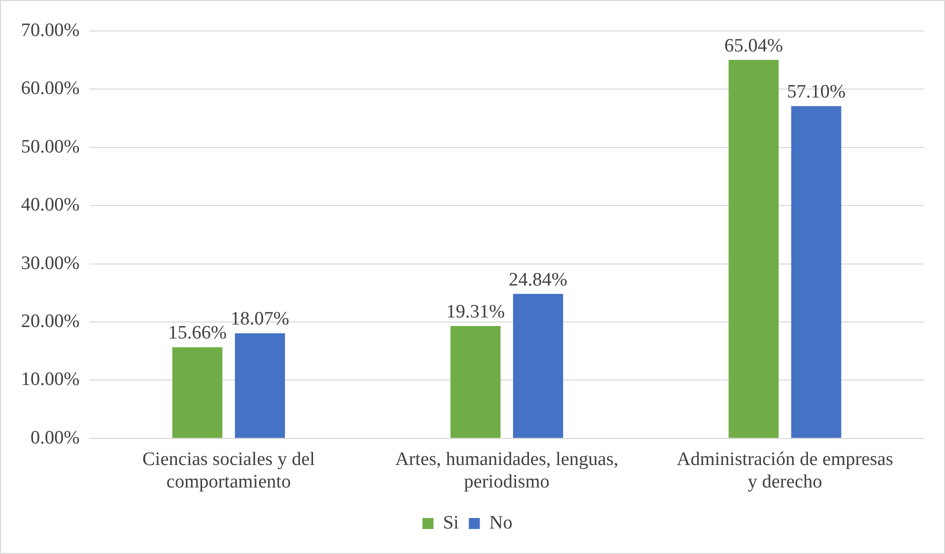 Image resolution: width=945 pixels, height=554 pixels. Describe the element at coordinates (450, 523) in the screenshot. I see `legend-label: Si` at that location.